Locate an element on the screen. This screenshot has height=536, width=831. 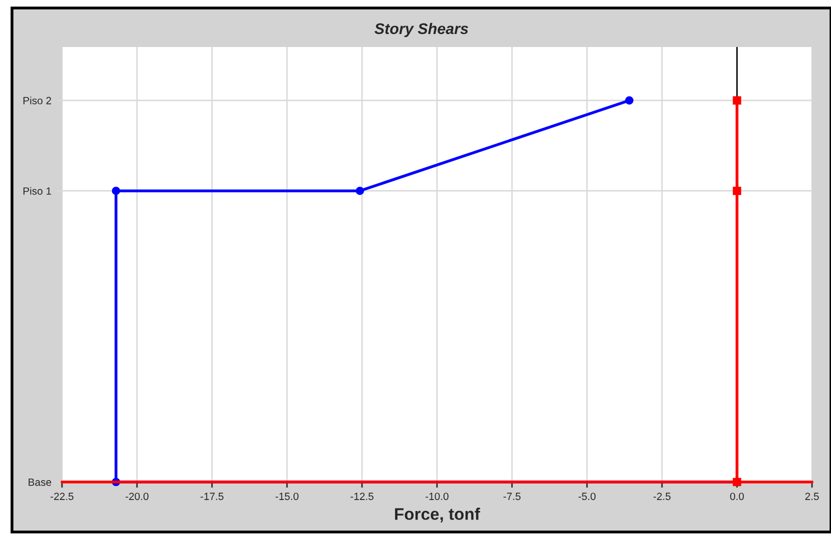
ref-line-label: Piso 2 is located at coordinates (37, 100).